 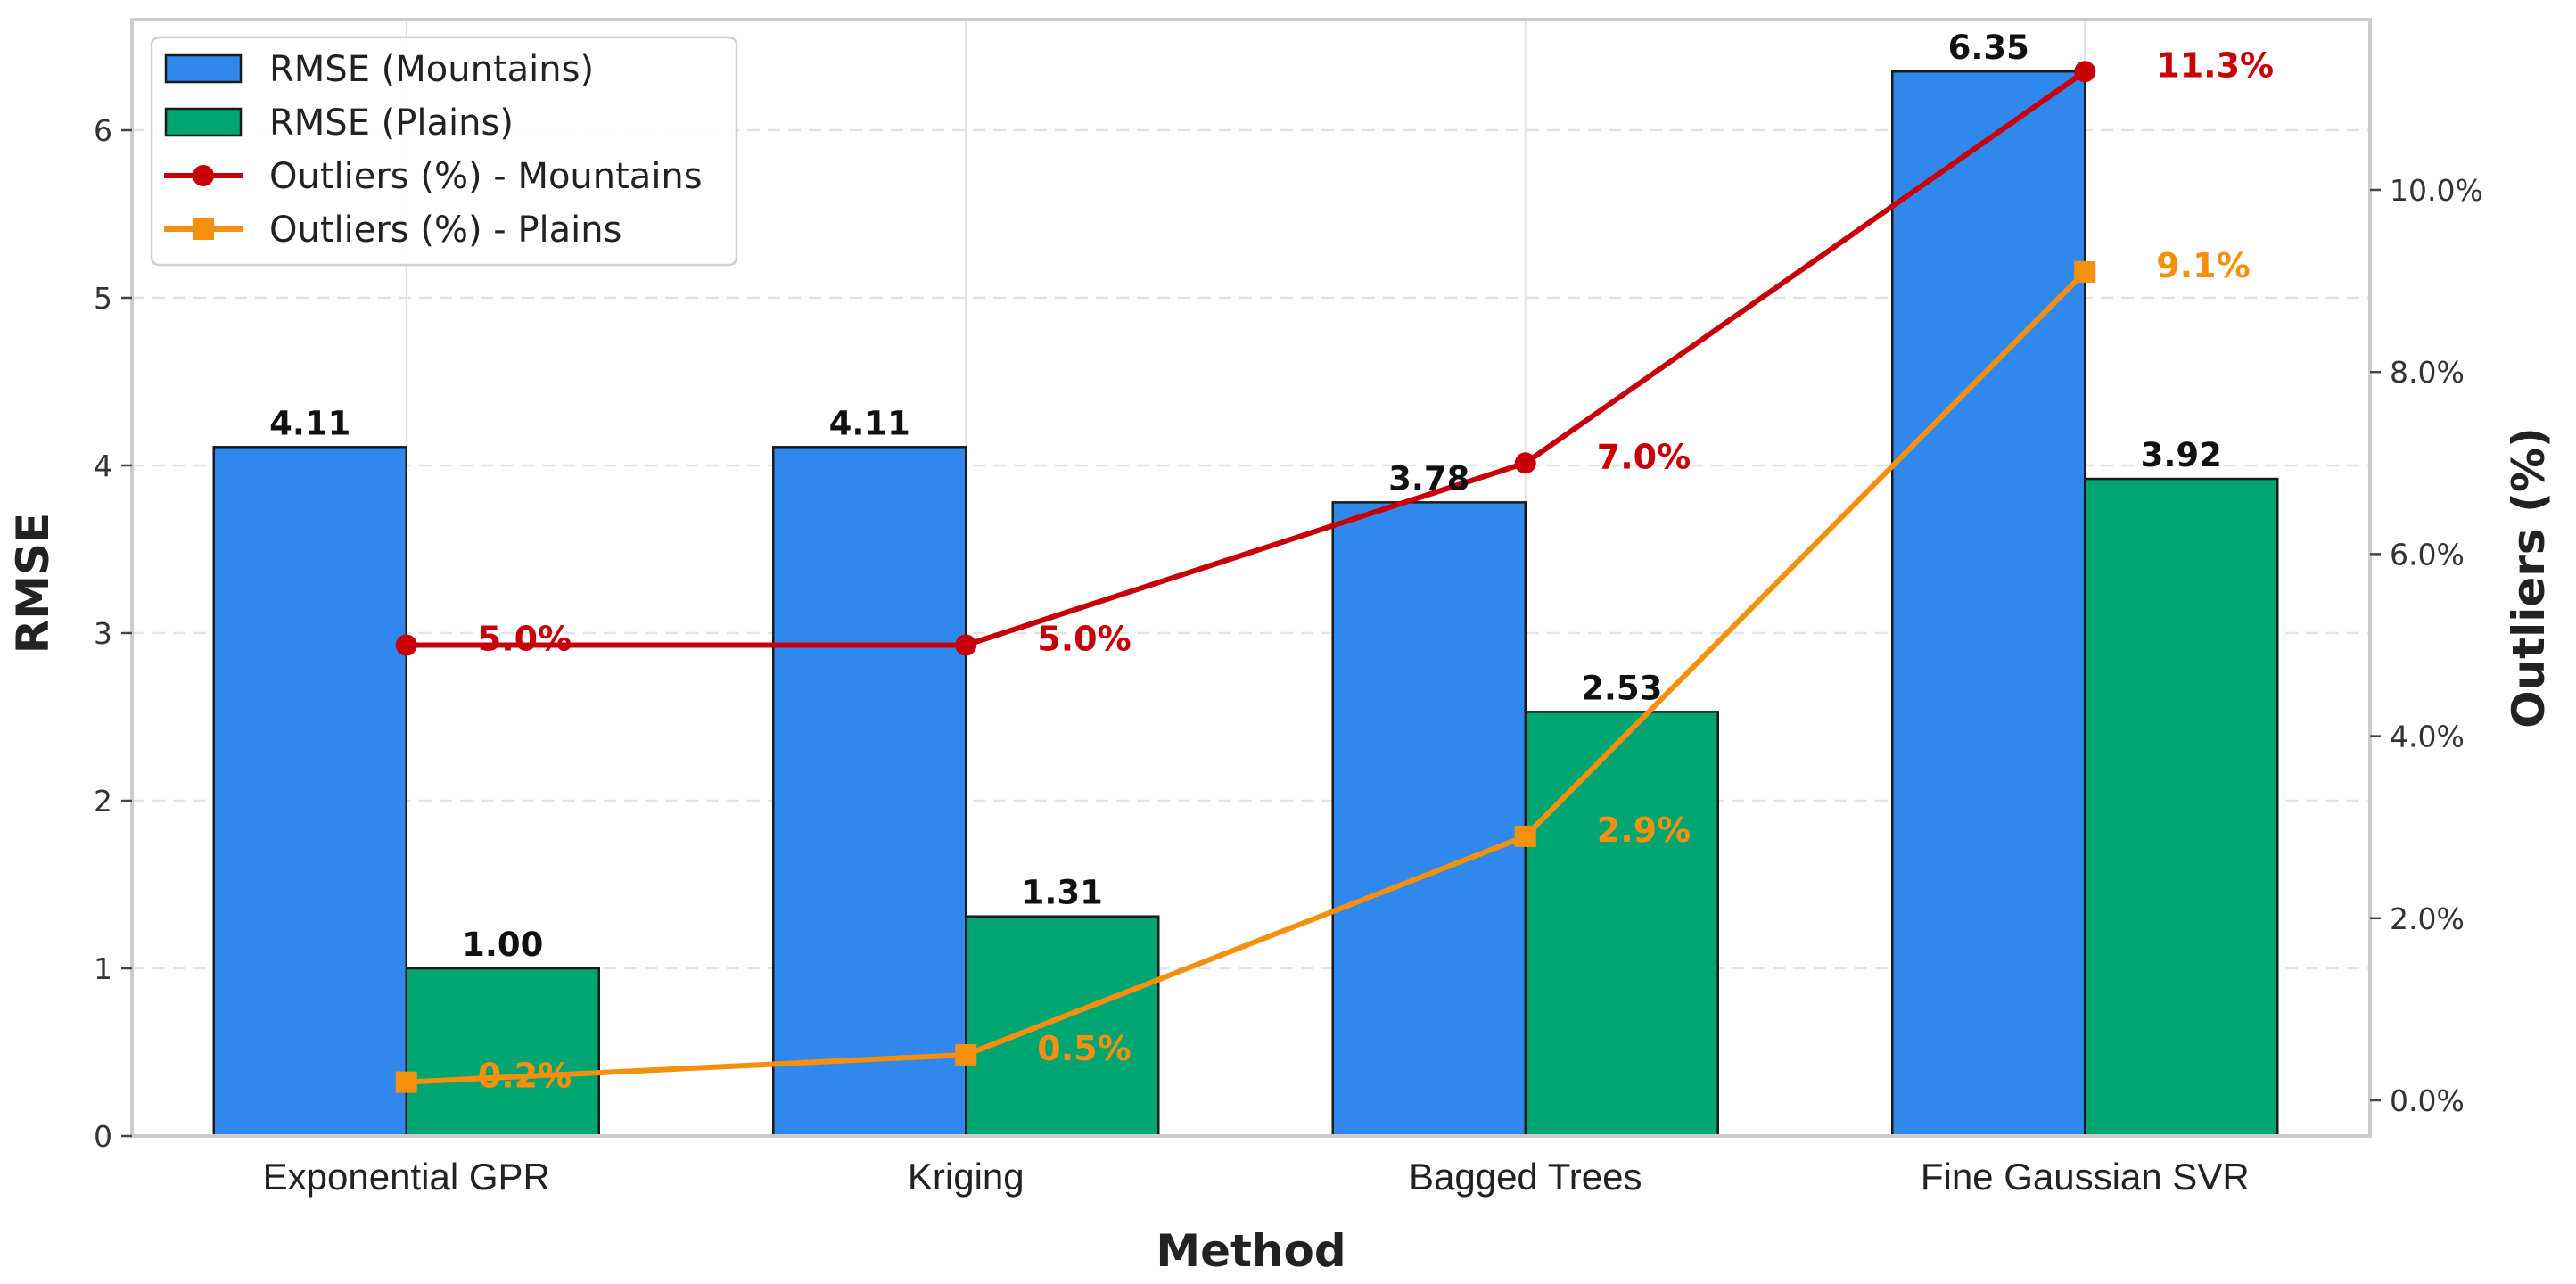 What do you see at coordinates (1525, 1177) in the screenshot?
I see `x-tick-label: Bagged Trees` at bounding box center [1525, 1177].